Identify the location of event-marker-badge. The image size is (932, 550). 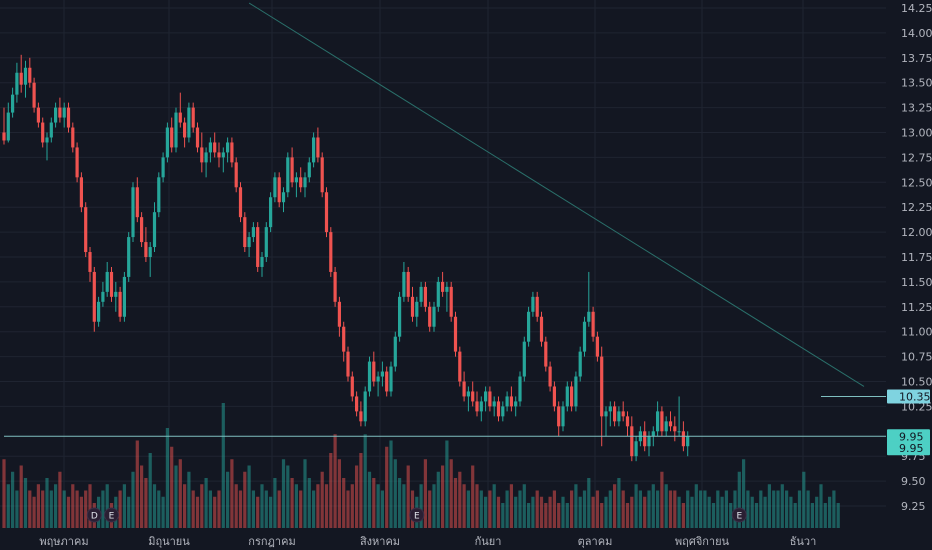
(417, 515).